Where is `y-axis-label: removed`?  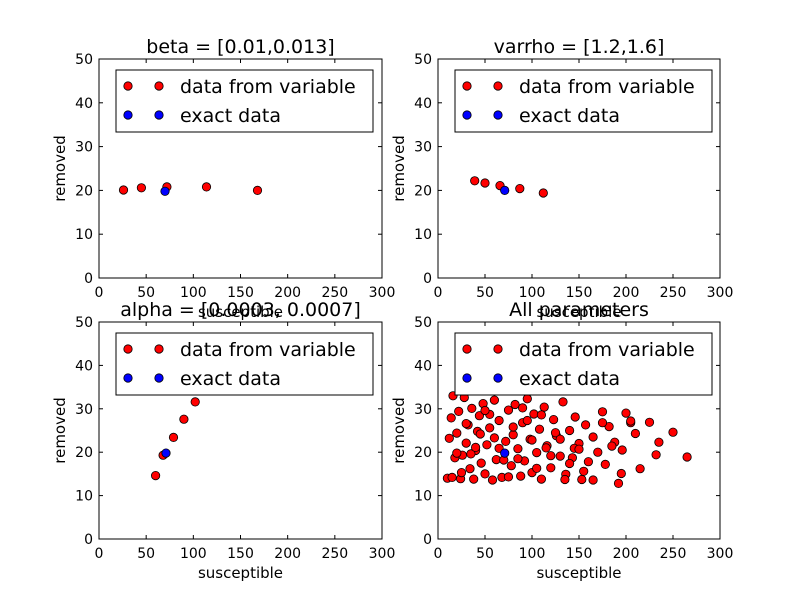 y-axis-label: removed is located at coordinates (60, 168).